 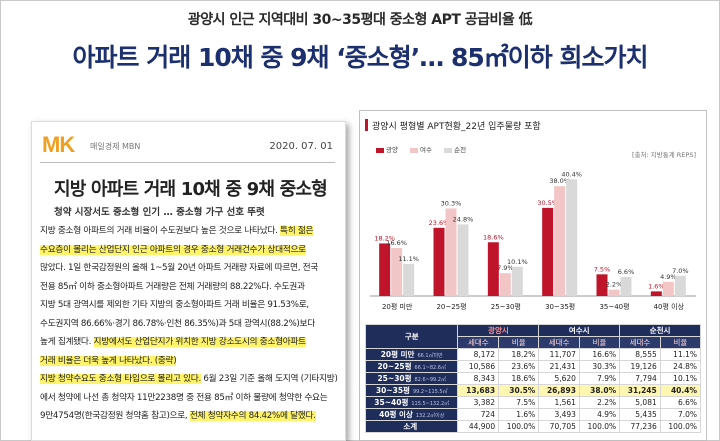 I want to click on article-date: 2020. 07. 01, so click(x=301, y=146).